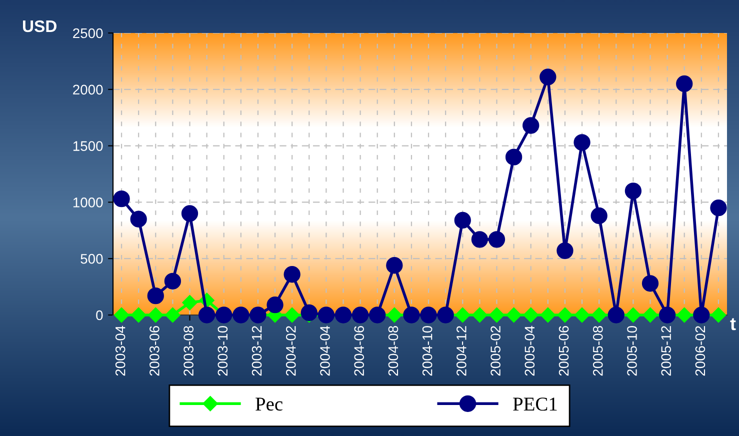 The height and width of the screenshot is (436, 739). Describe the element at coordinates (597, 351) in the screenshot. I see `x-tick-label: 2005-08` at that location.